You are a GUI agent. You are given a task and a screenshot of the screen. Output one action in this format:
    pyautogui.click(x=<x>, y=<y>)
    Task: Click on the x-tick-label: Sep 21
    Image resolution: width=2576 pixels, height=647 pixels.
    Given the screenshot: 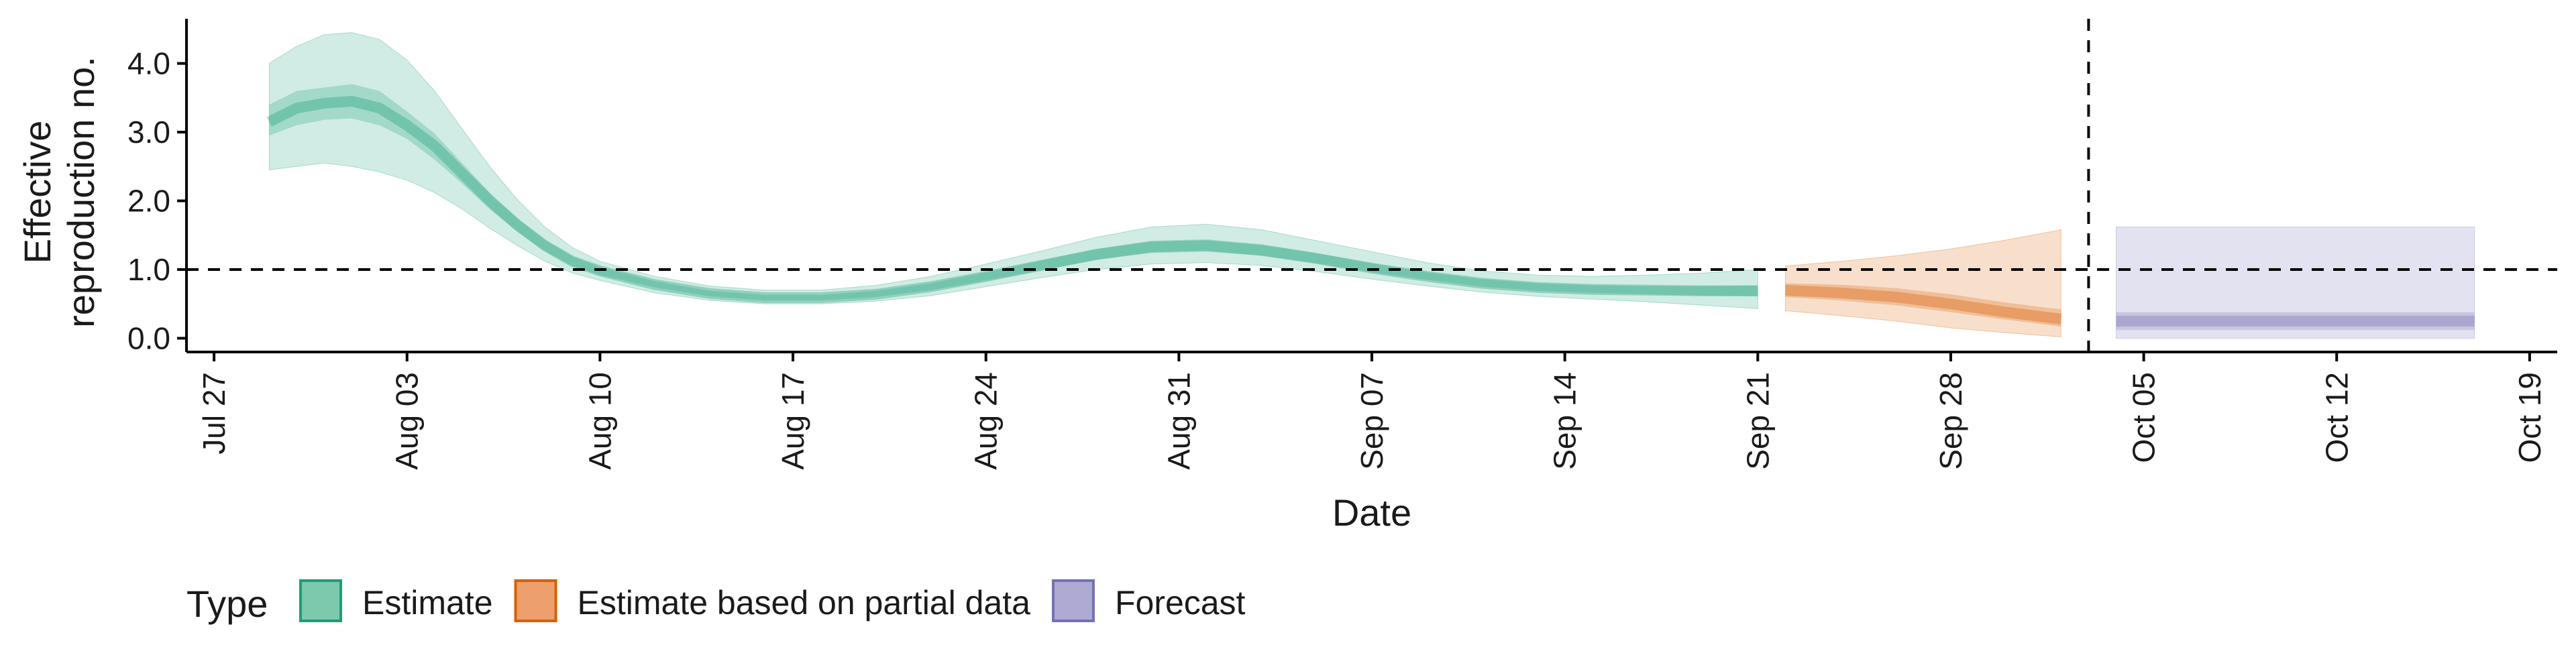 What is the action you would take?
    pyautogui.click(x=1757, y=421)
    